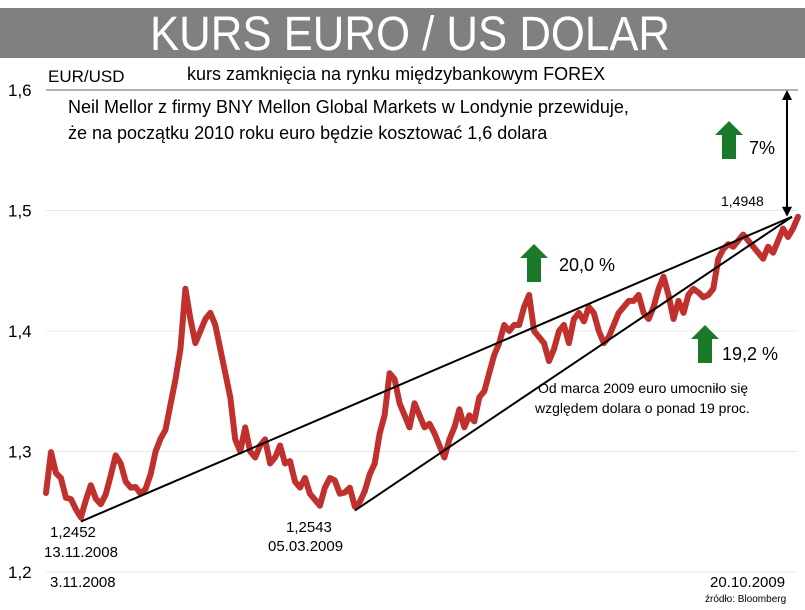  What do you see at coordinates (787, 211) in the screenshot?
I see `forecast-arrowhead-bottom` at bounding box center [787, 211].